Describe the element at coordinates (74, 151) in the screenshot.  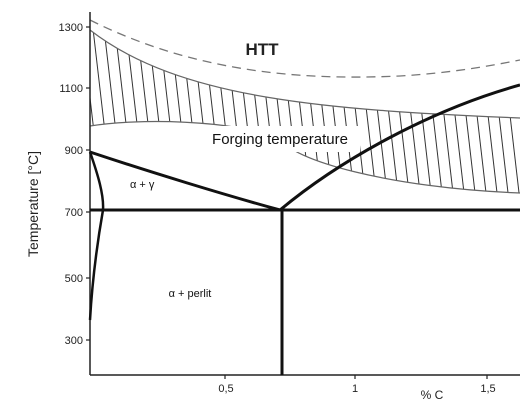
I see `y-tick-900: 900` at that location.